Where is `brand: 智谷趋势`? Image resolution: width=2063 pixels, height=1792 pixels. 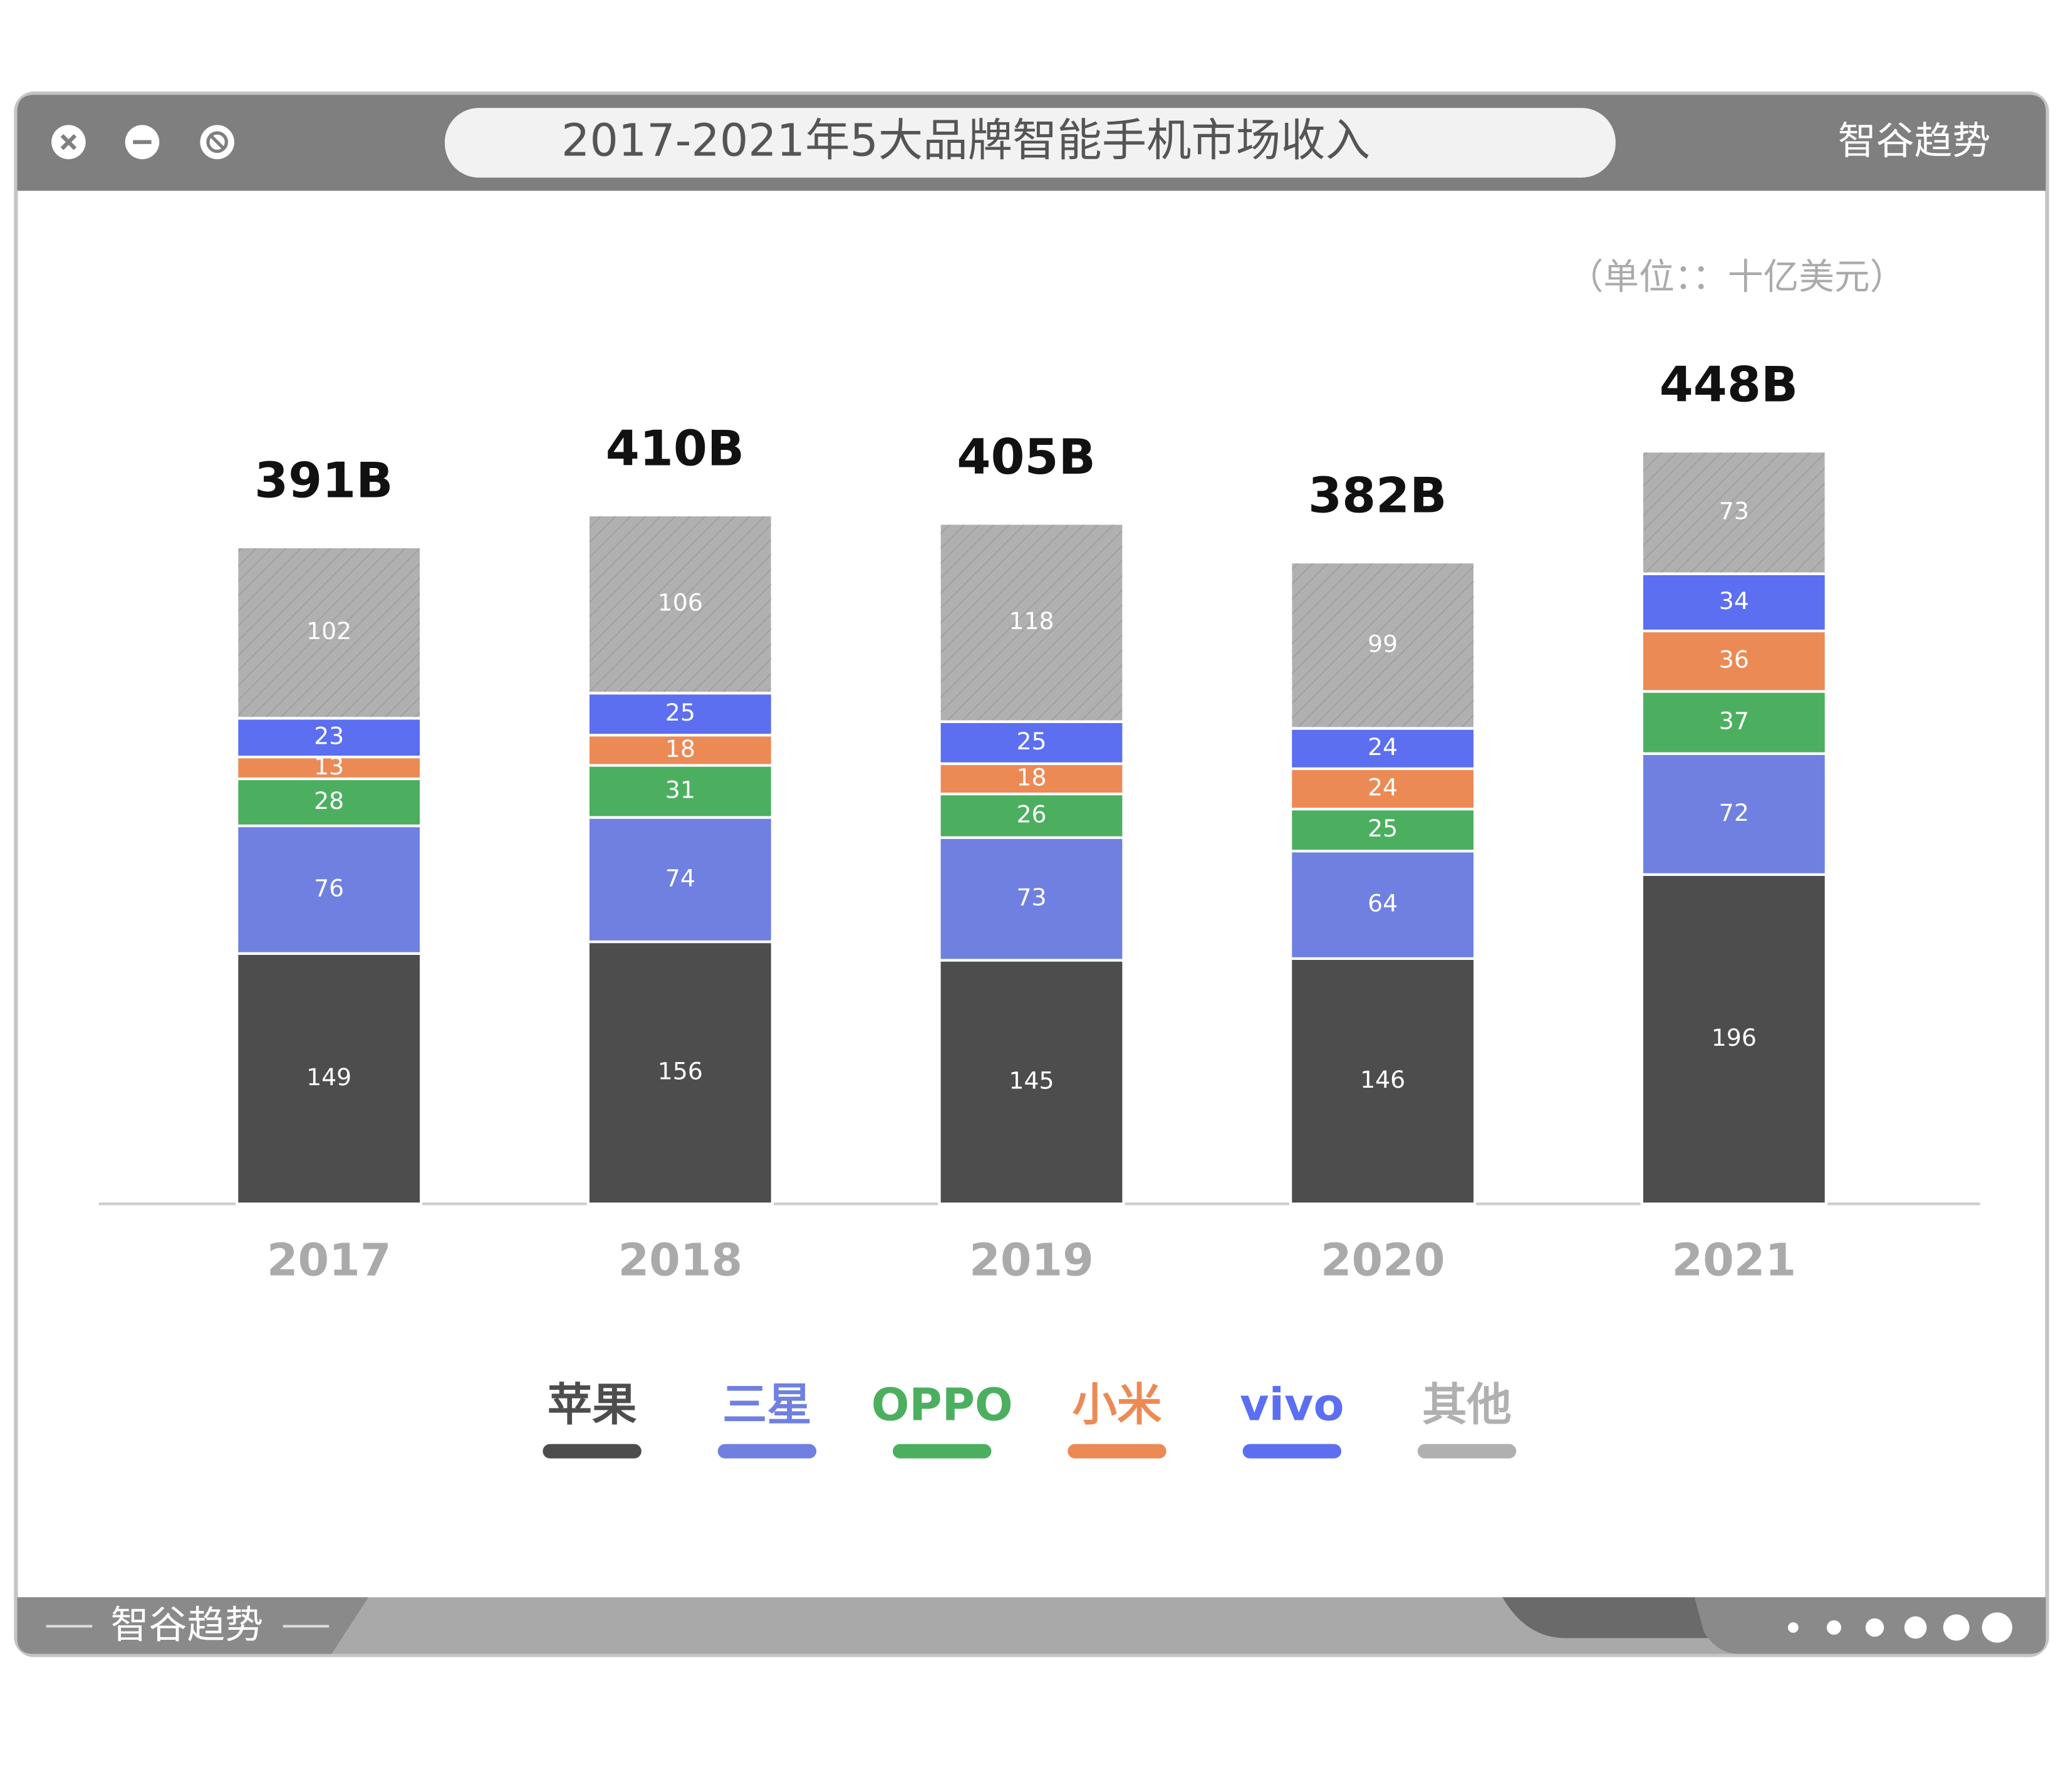 brand: 智谷趋势 is located at coordinates (1915, 140).